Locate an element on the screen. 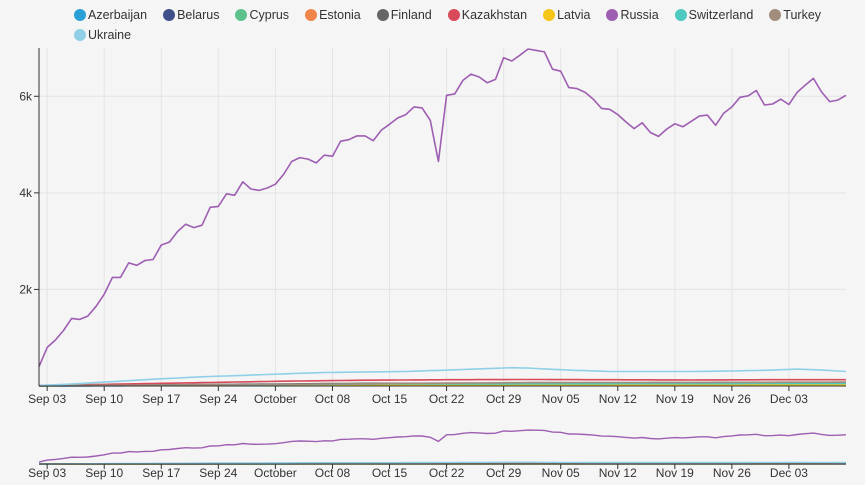 Image resolution: width=865 pixels, height=485 pixels. navigator-tick-label: Oct 22 is located at coordinates (447, 473).